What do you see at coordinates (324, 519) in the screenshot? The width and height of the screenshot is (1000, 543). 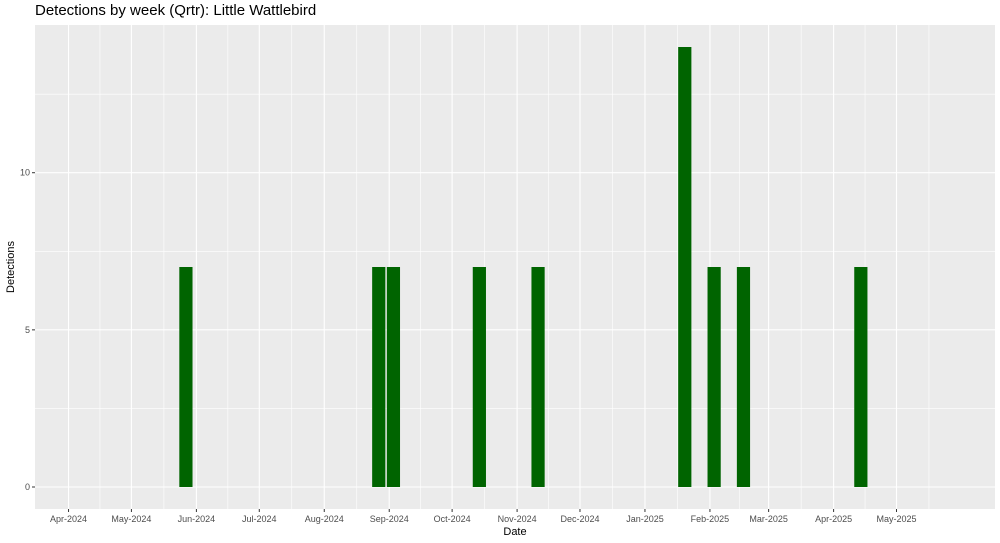 I see `x-tick-label: Aug-2024` at bounding box center [324, 519].